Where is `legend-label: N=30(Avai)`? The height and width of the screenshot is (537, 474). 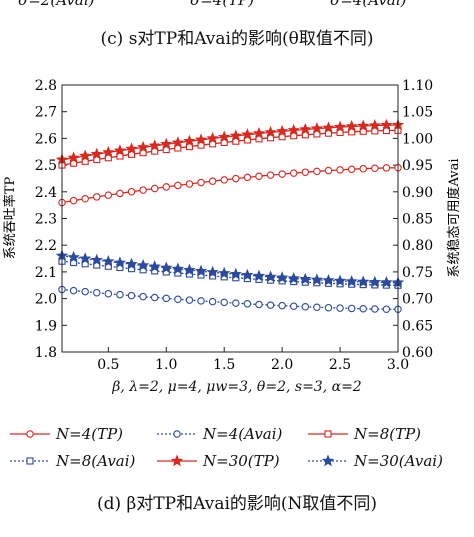
legend-label: N=30(Avai) is located at coordinates (398, 461).